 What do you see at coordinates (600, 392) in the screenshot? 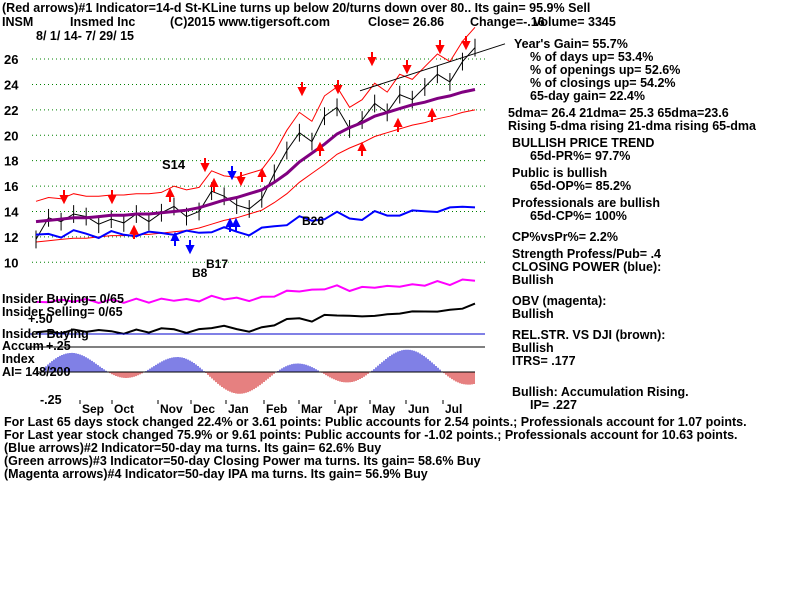
I see `accum-rising: Bullish: Accumulation Rising.` at bounding box center [600, 392].